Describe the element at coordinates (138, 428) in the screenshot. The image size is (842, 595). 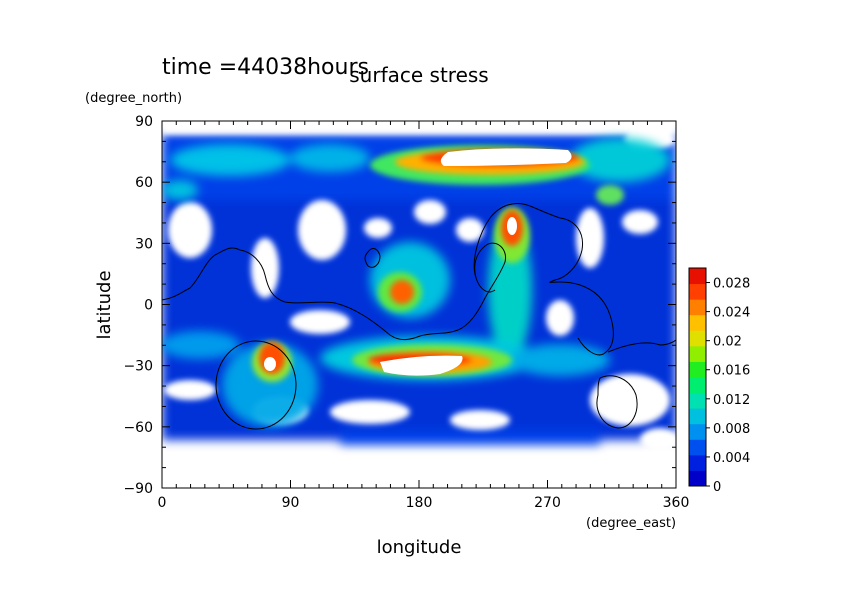
I see `y-tick-label: −60` at that location.